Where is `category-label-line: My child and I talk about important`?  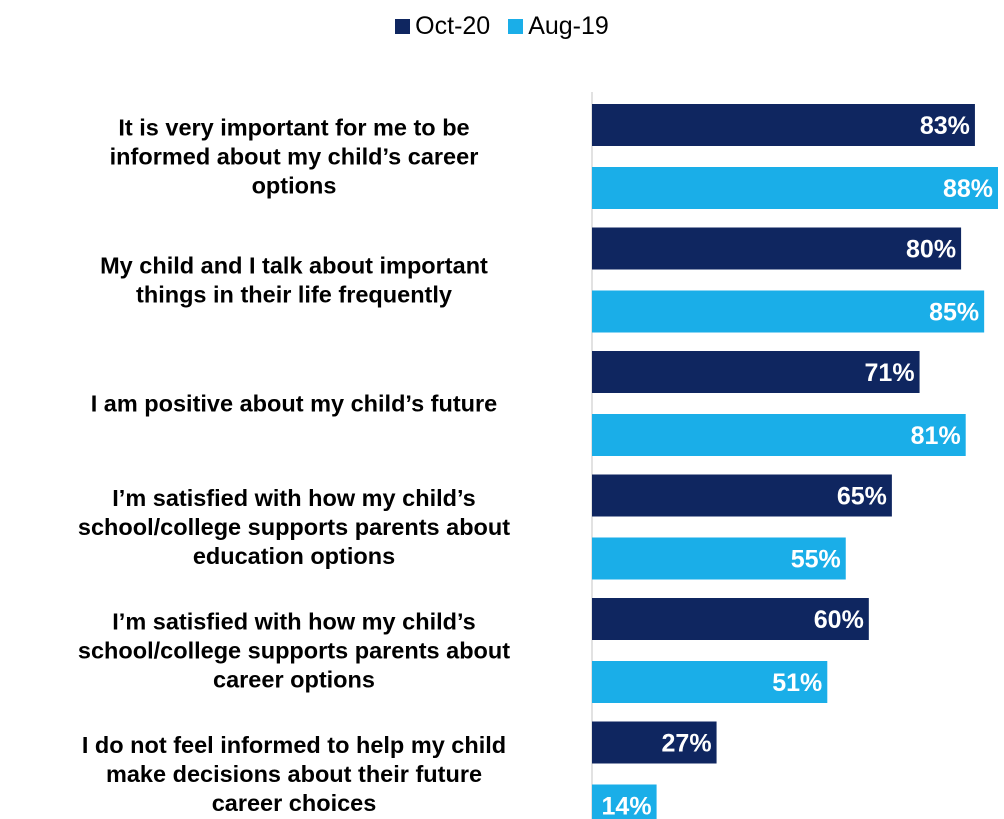 category-label-line: My child and I talk about important is located at coordinates (294, 266).